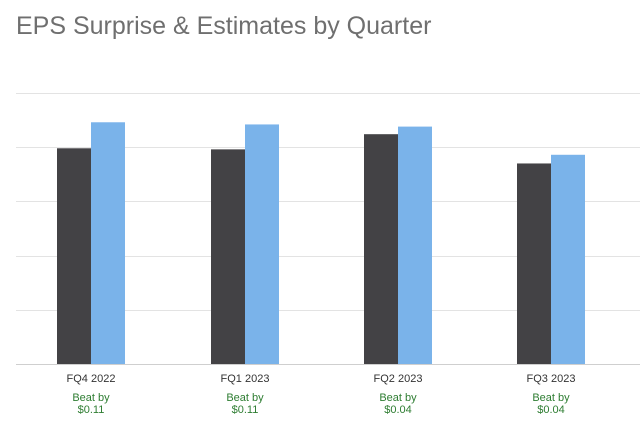 Image resolution: width=640 pixels, height=427 pixels. What do you see at coordinates (398, 379) in the screenshot?
I see `x-tick-label: FQ2 2023` at bounding box center [398, 379].